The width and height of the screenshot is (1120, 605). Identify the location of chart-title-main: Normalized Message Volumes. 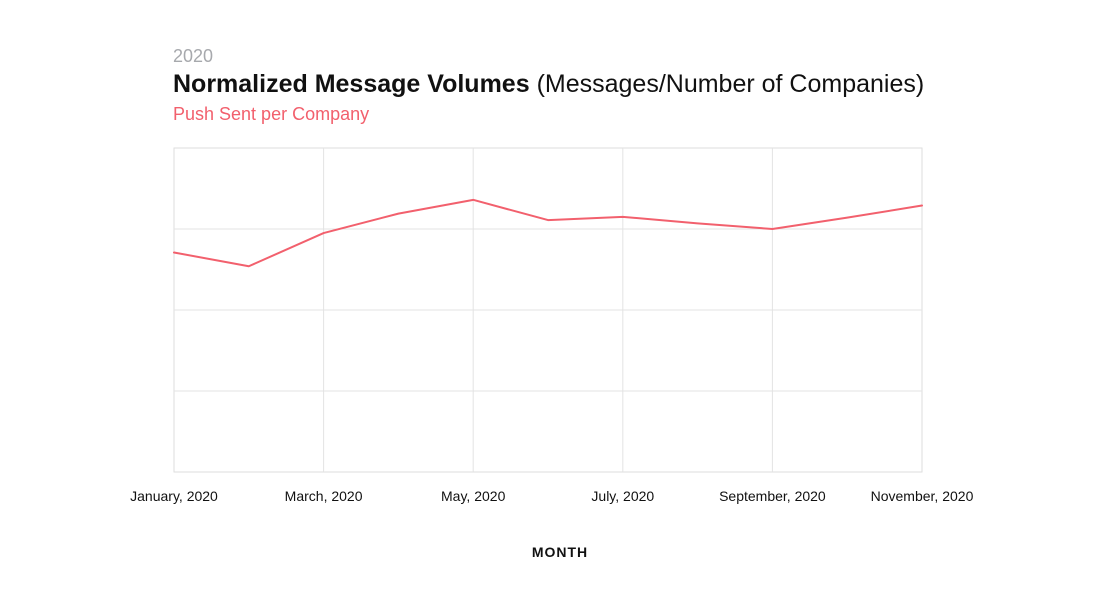
(351, 84).